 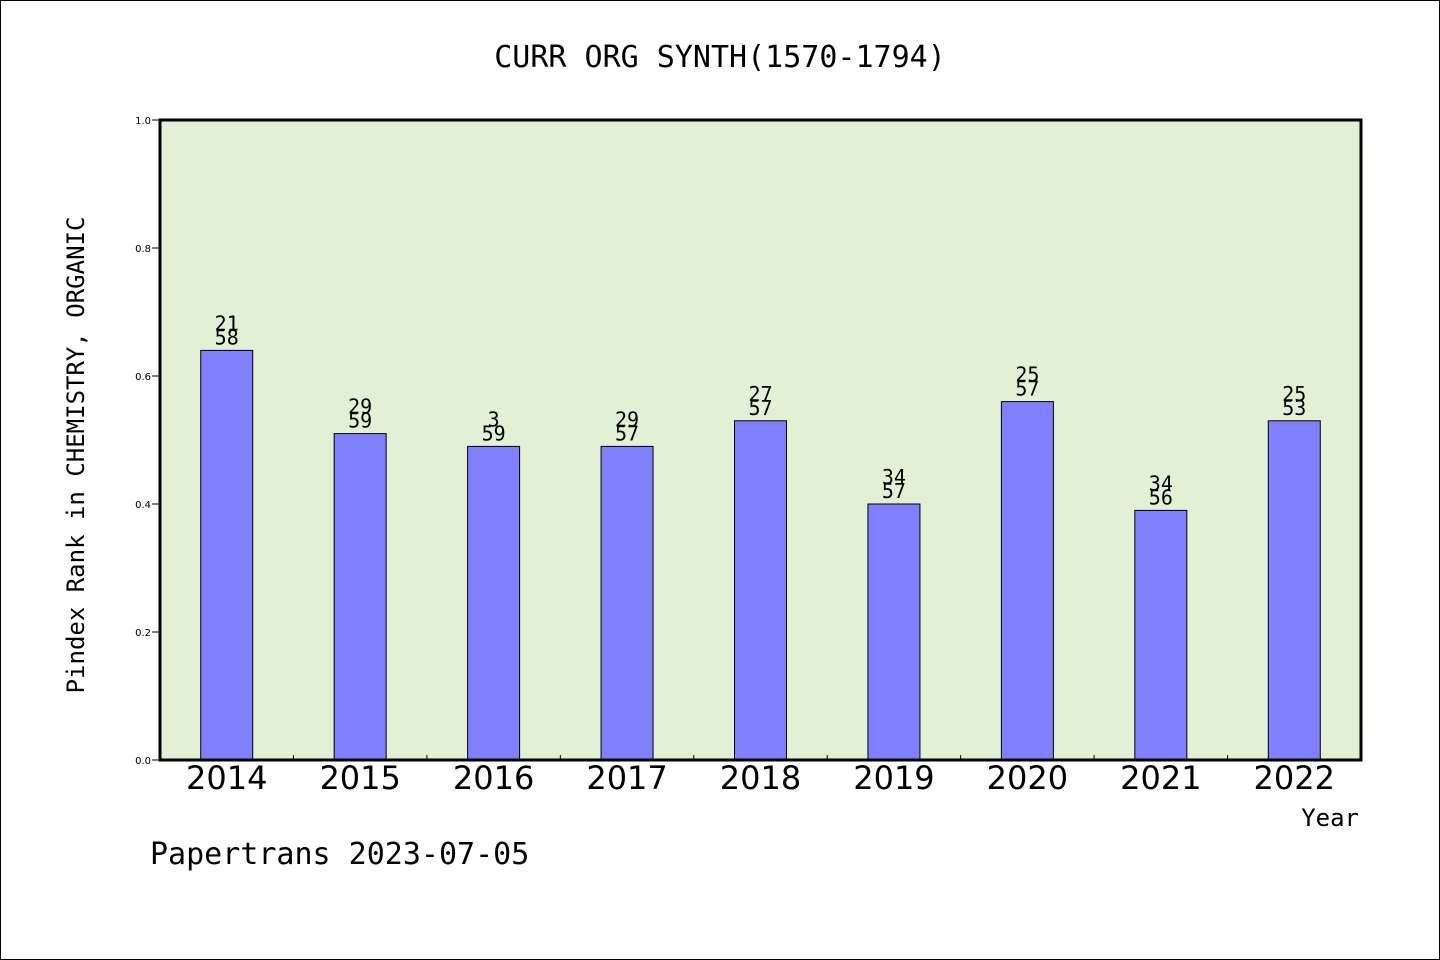 What do you see at coordinates (894, 632) in the screenshot?
I see `bar-2019` at bounding box center [894, 632].